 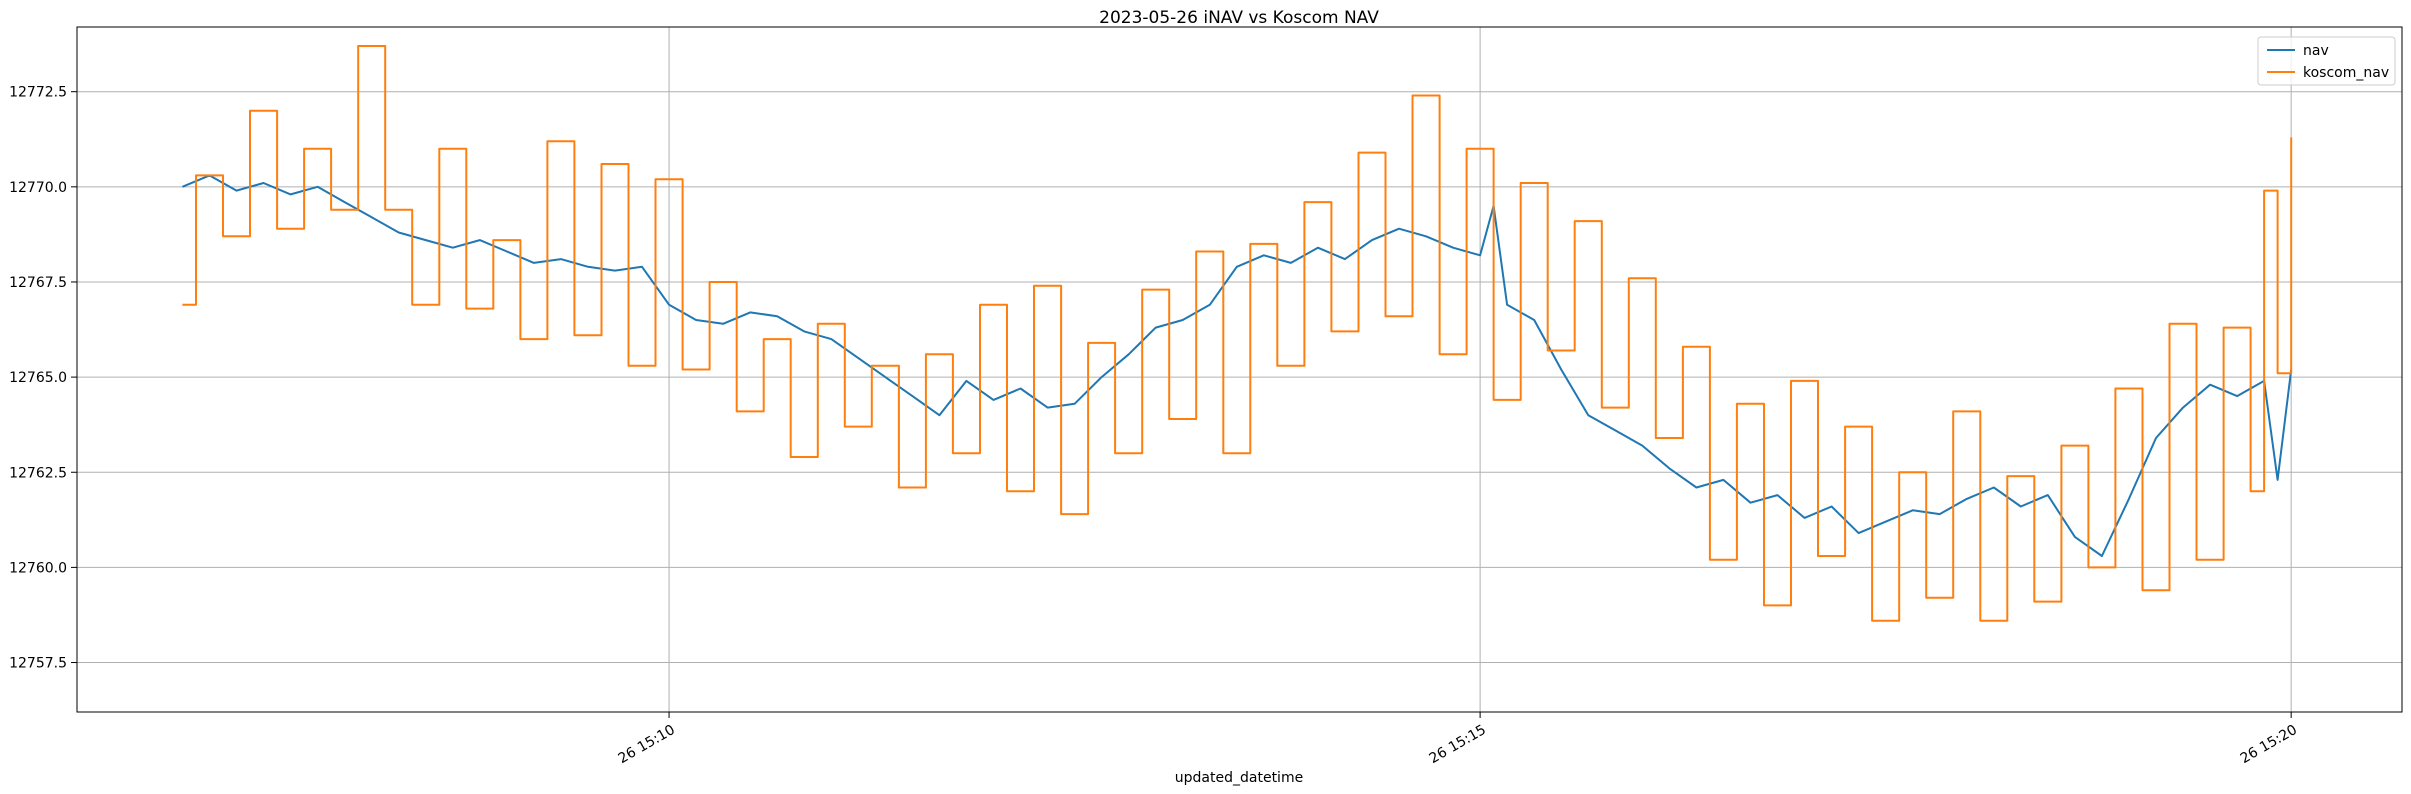 What do you see at coordinates (1239, 778) in the screenshot?
I see `x-axis-label: updated_datetime` at bounding box center [1239, 778].